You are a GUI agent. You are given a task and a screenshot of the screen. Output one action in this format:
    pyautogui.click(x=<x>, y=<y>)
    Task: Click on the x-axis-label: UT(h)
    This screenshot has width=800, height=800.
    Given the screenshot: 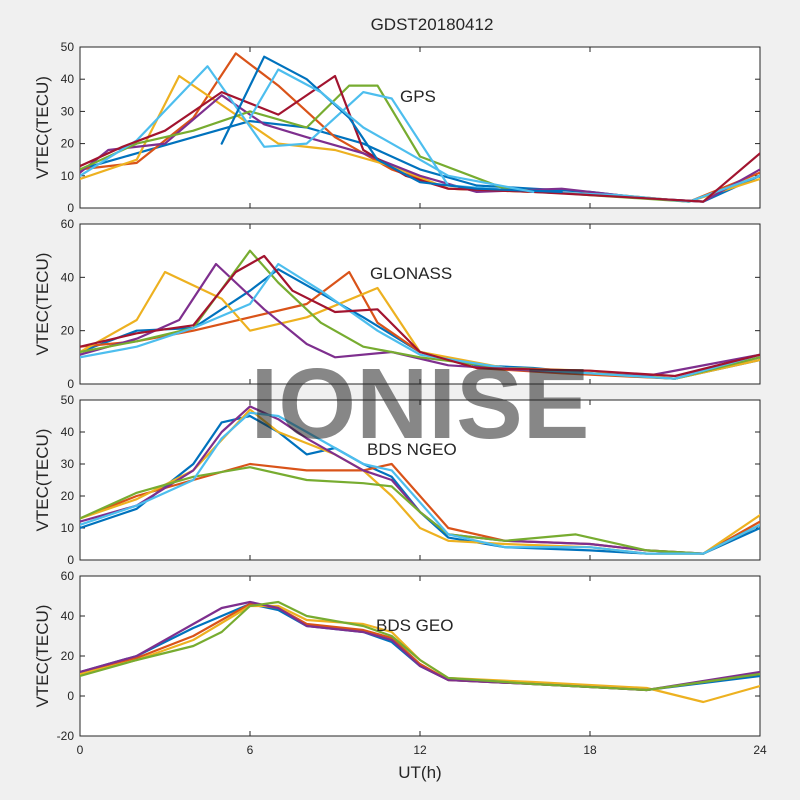 What is the action you would take?
    pyautogui.click(x=419, y=772)
    